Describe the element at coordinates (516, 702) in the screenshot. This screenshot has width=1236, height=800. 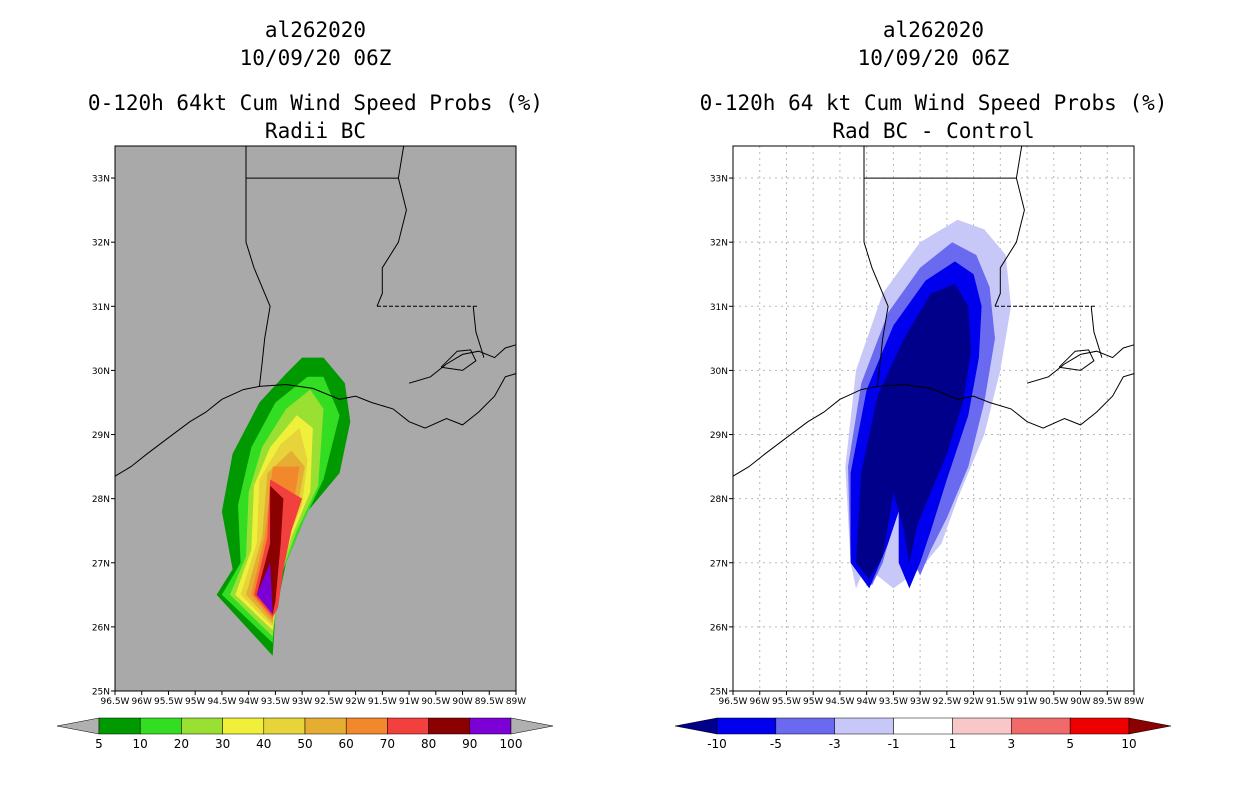
I see `x-tick-label: 89W` at that location.